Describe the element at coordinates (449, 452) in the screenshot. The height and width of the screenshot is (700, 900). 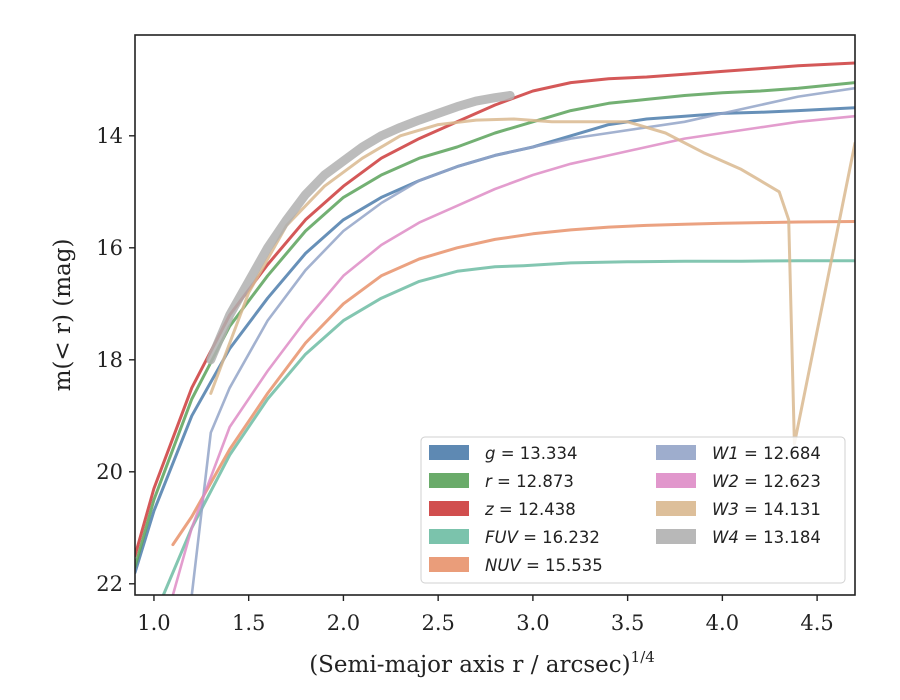
I see `legend-swatch-g` at that location.